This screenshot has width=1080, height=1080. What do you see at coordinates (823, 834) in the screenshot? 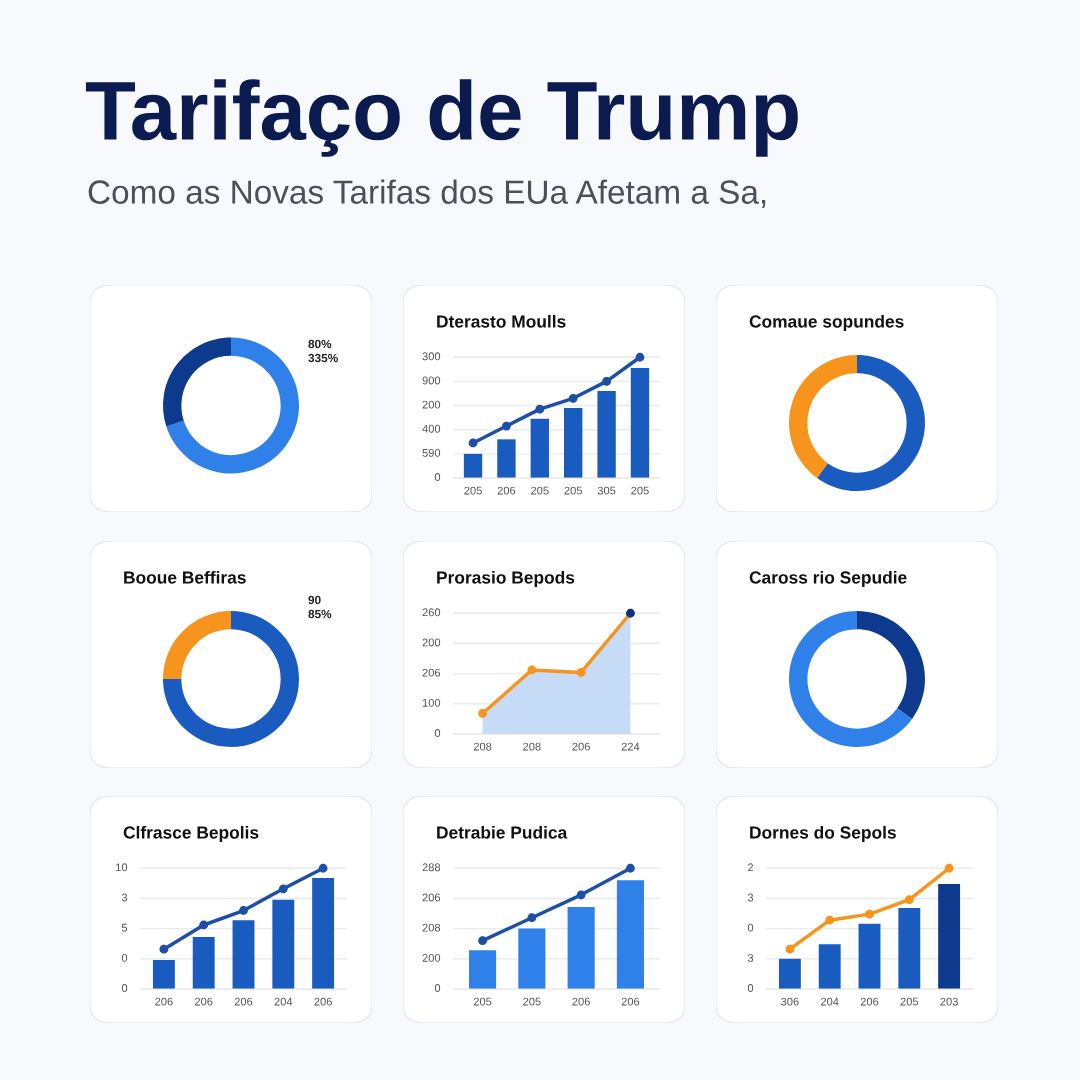
I see `chart-title: Dornes do Sepols` at bounding box center [823, 834].